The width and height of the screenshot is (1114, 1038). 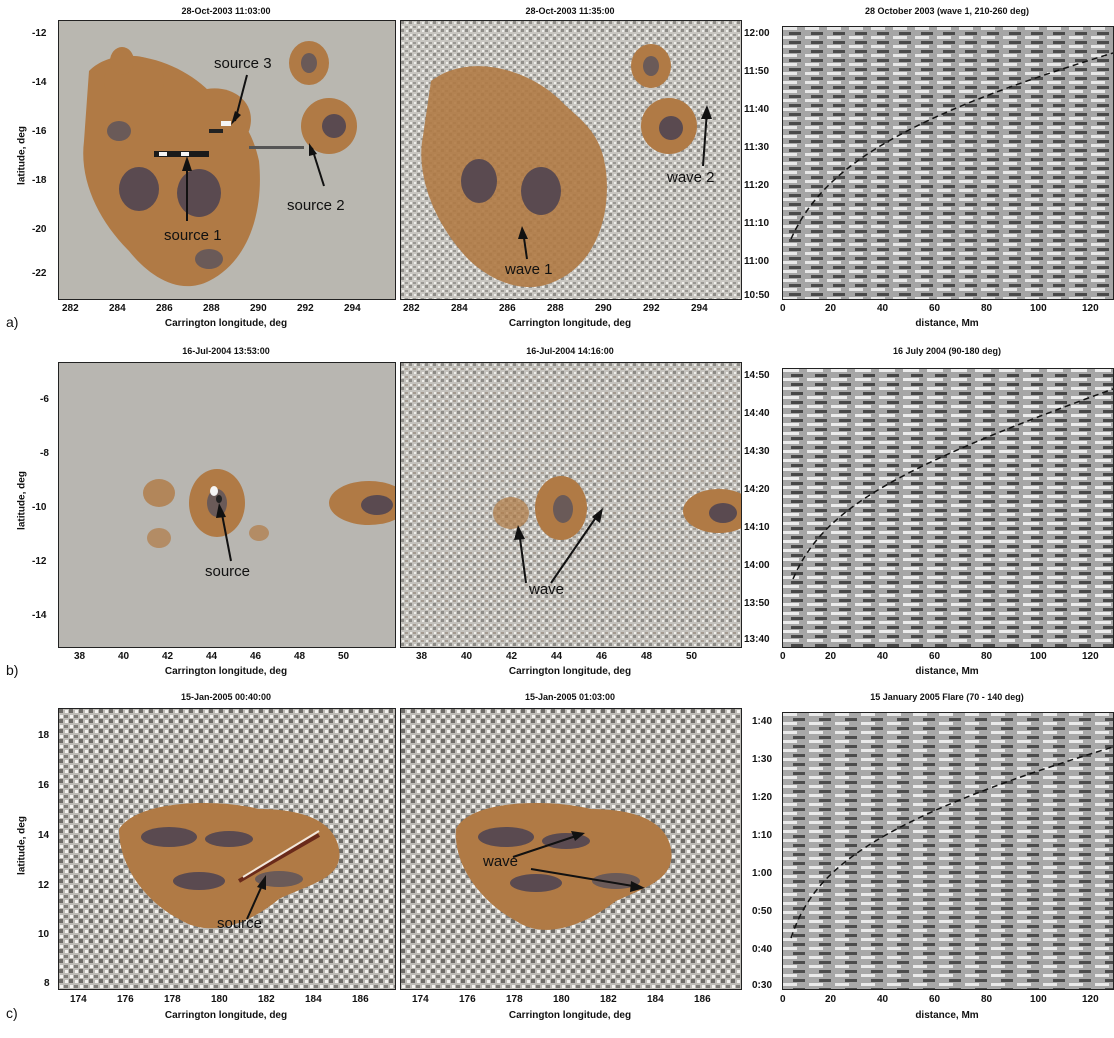 I want to click on time-tick: 0:30, so click(x=762, y=985).